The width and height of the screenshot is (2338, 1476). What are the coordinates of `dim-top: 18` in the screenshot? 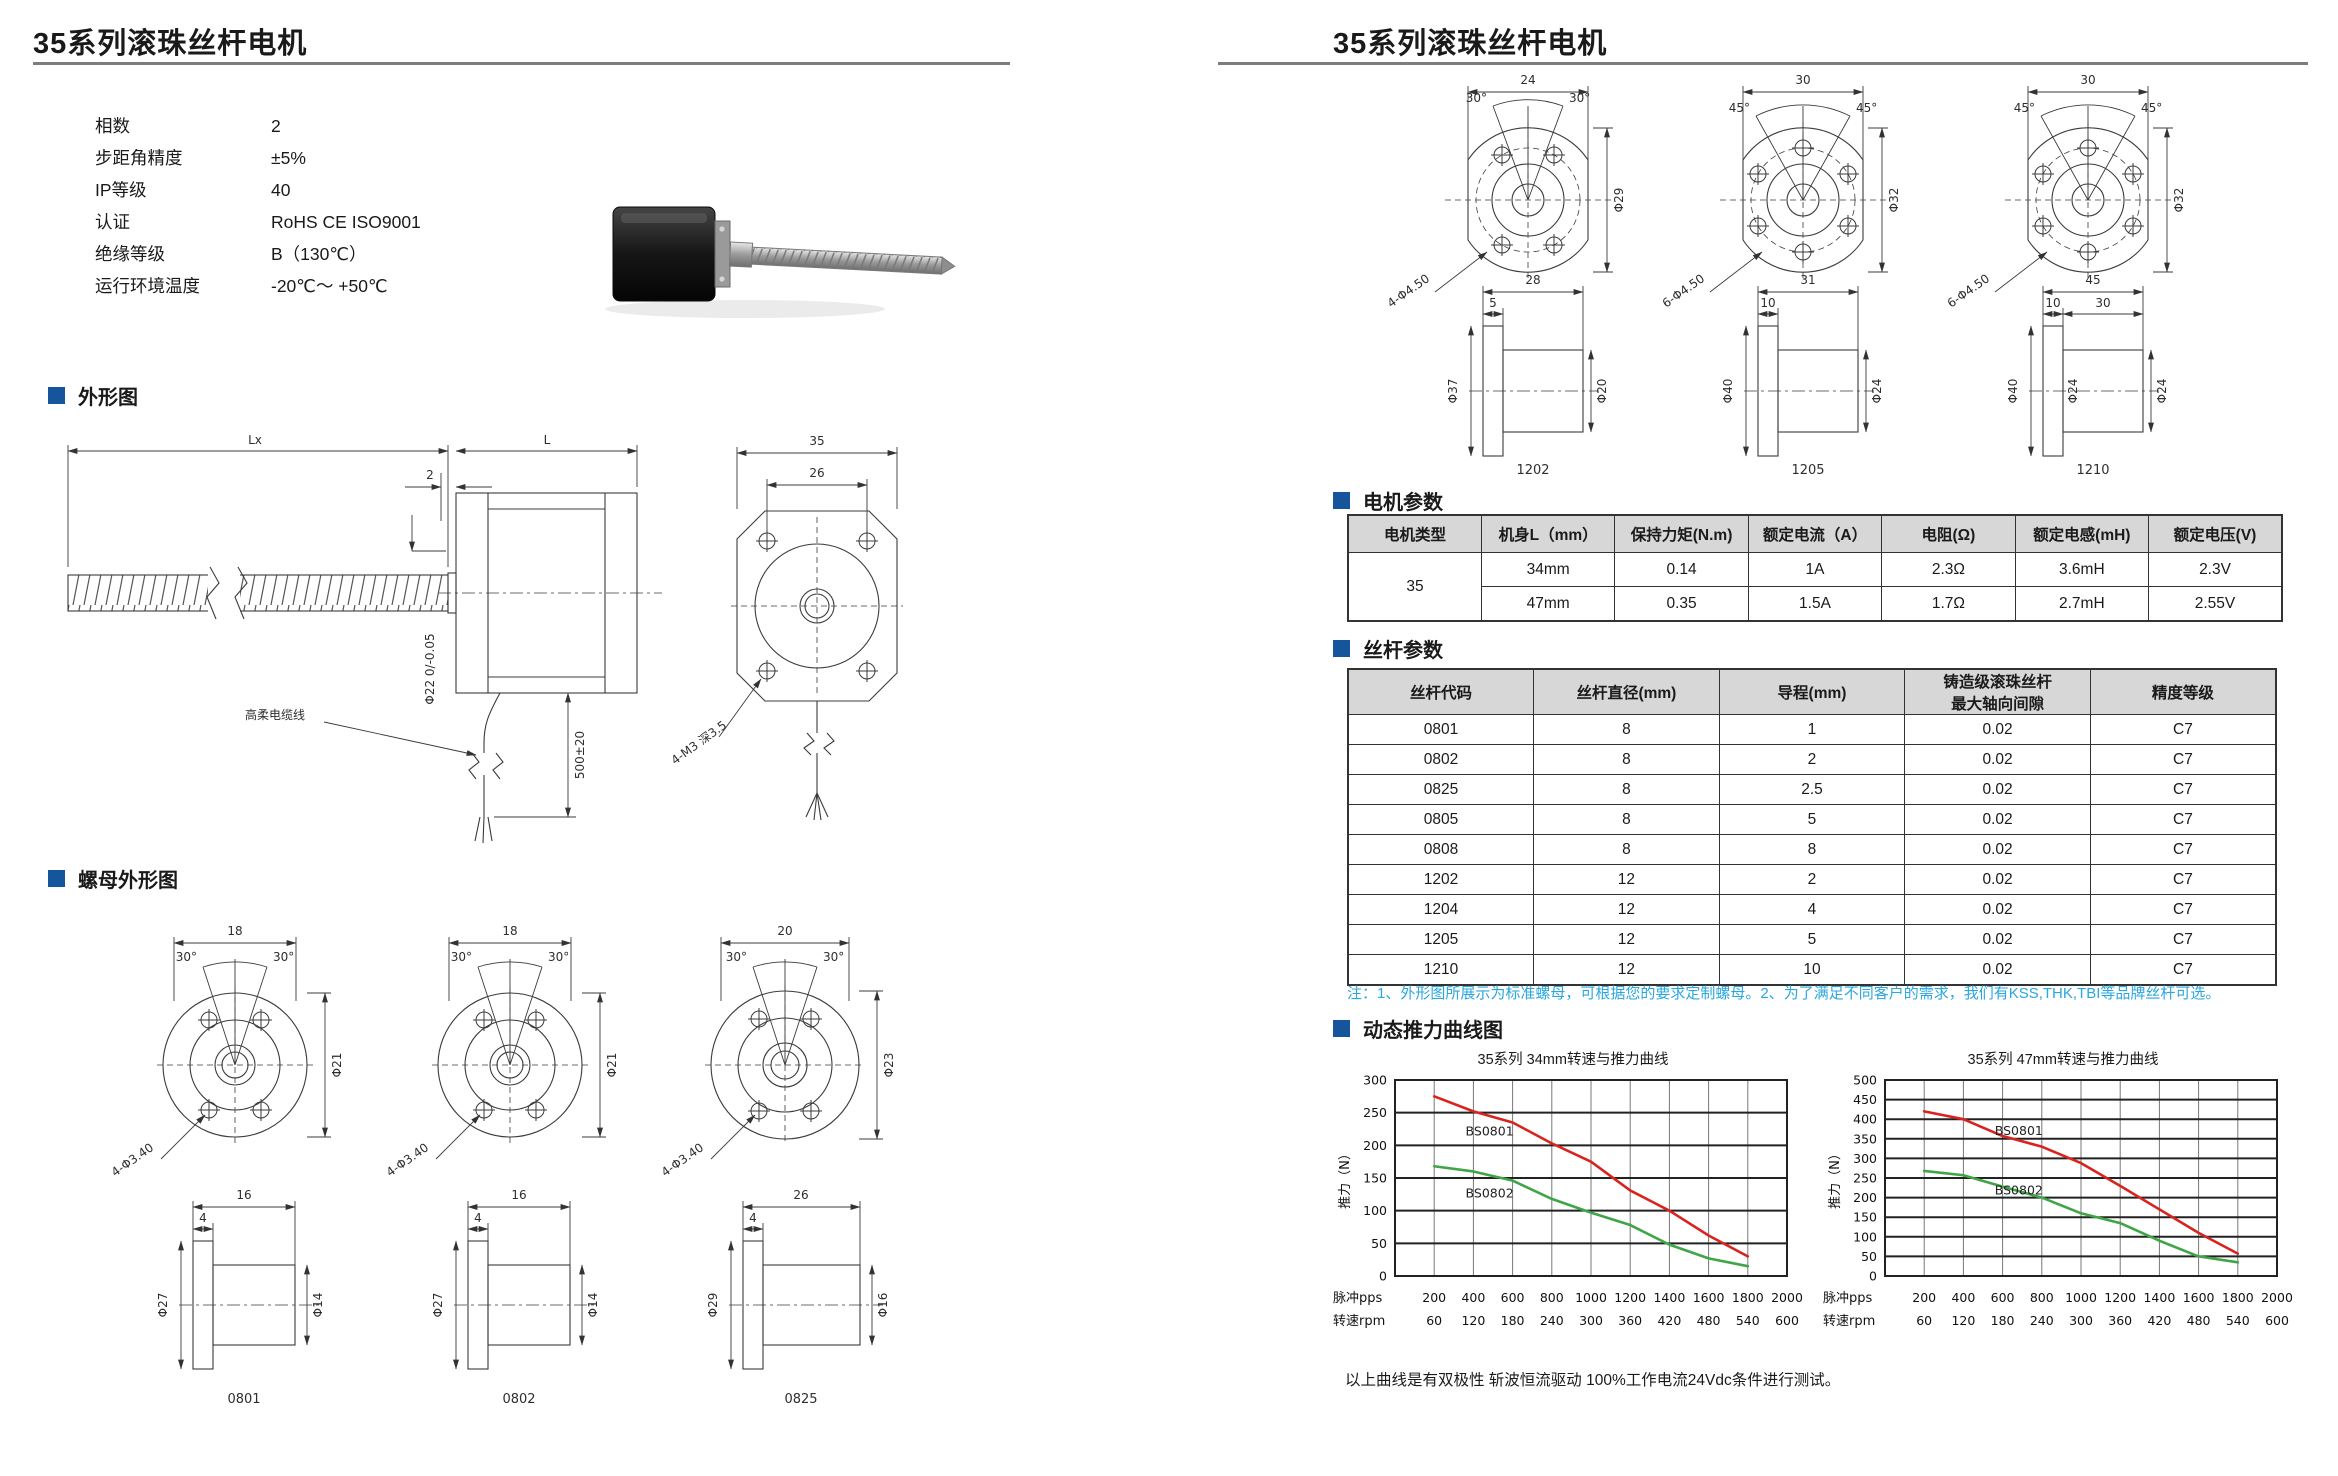 It's located at (234, 931).